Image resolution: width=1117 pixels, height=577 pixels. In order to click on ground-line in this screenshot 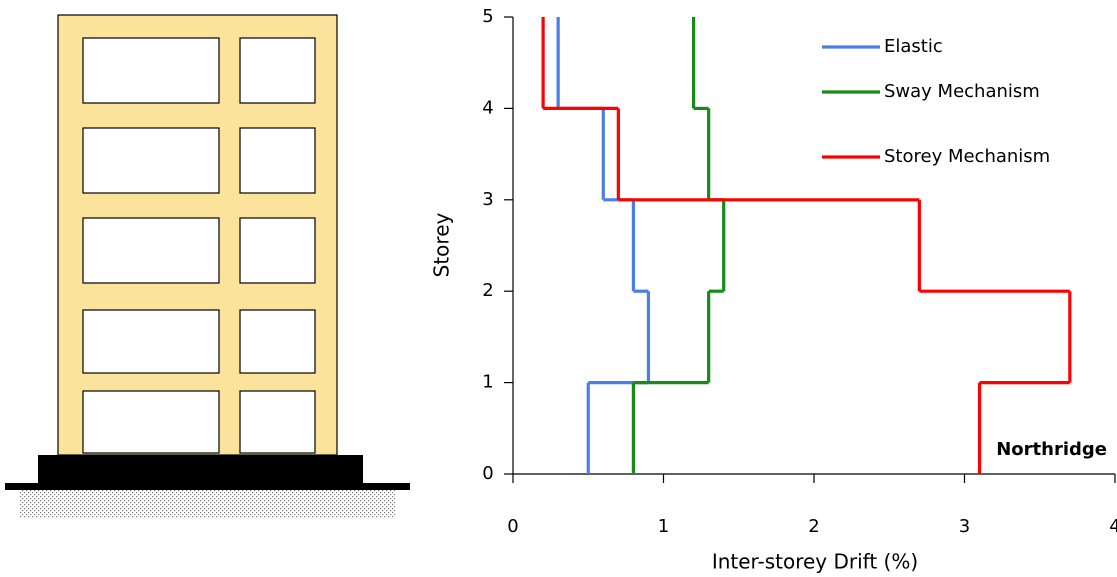, I will do `click(207, 486)`.